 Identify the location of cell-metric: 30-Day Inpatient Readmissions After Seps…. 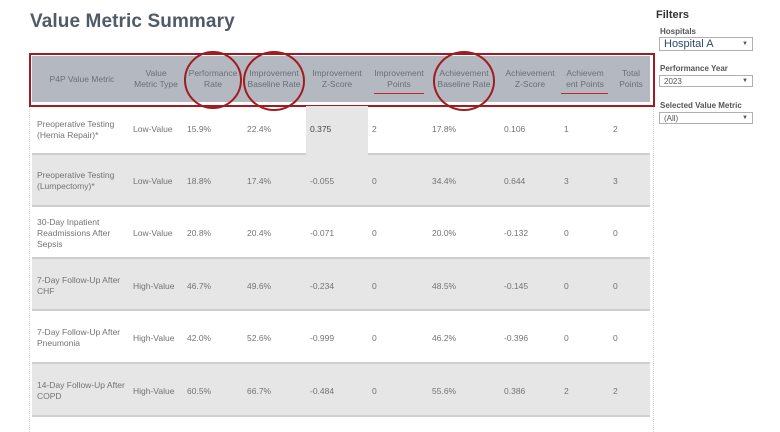
(74, 233).